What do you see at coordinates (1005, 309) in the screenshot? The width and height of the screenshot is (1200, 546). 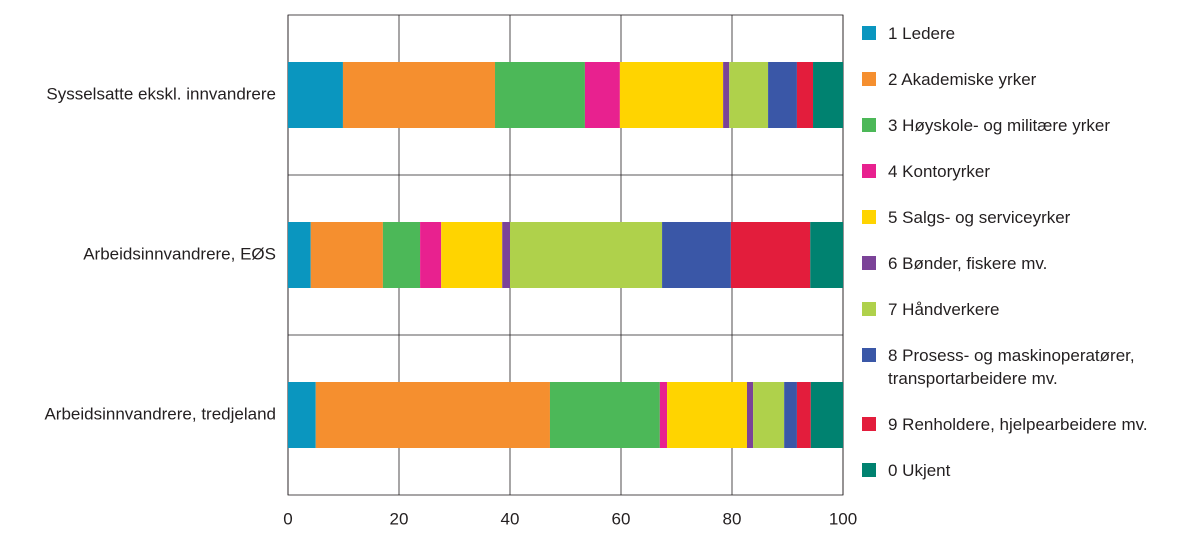 I see `legend-item: 7 Håndverkere` at bounding box center [1005, 309].